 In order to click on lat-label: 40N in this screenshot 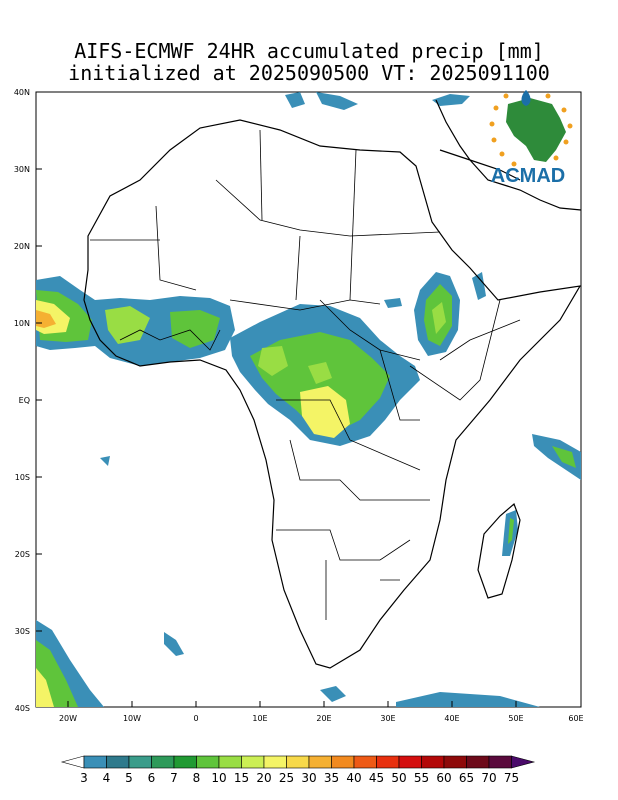, I will do `click(22, 92)`.